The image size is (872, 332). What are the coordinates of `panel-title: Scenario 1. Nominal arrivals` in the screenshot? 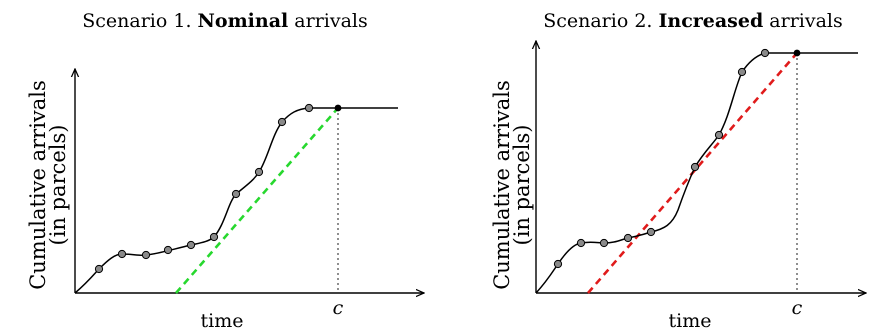 It's located at (225, 21).